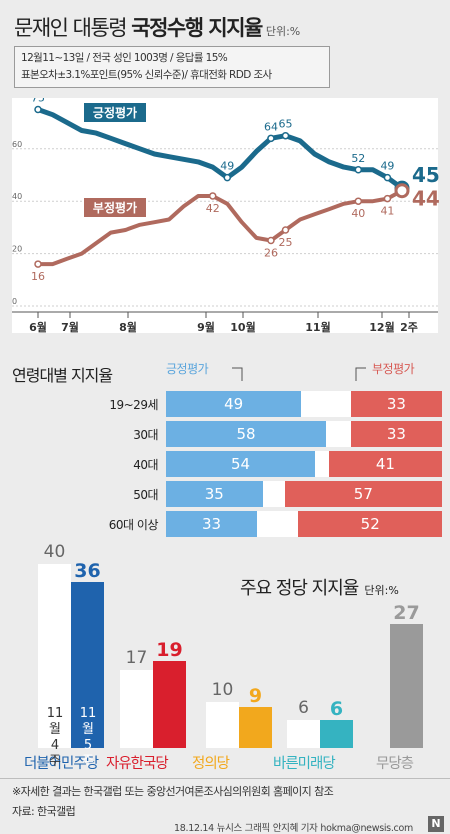 Image resolution: width=450 pixels, height=834 pixels. I want to click on age-row-label: 40대, so click(145, 465).